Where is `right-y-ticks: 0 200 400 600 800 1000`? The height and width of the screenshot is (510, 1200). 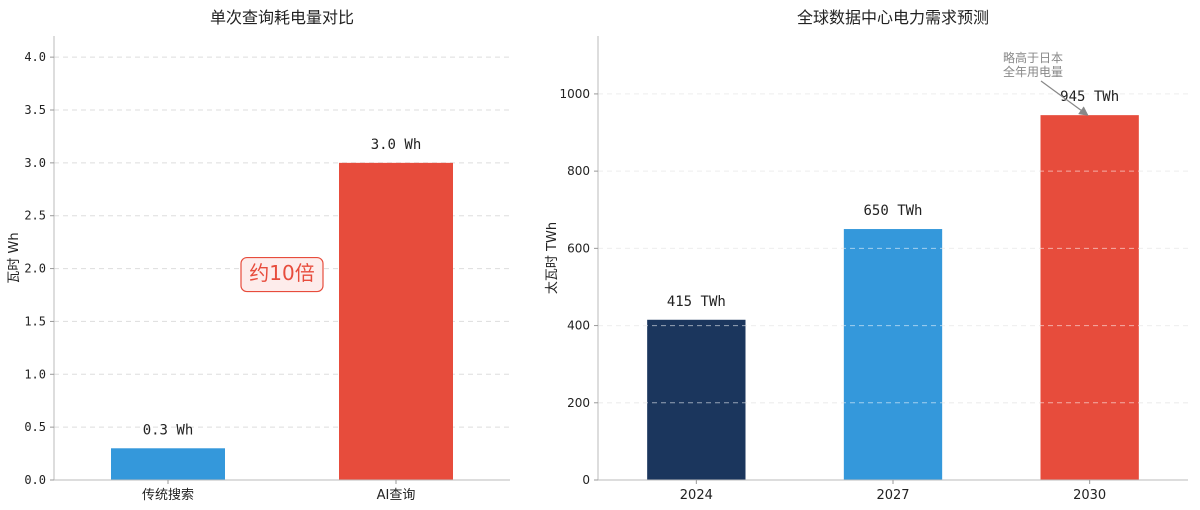
right-y-ticks: 0 200 400 600 800 1000 is located at coordinates (578, 287).